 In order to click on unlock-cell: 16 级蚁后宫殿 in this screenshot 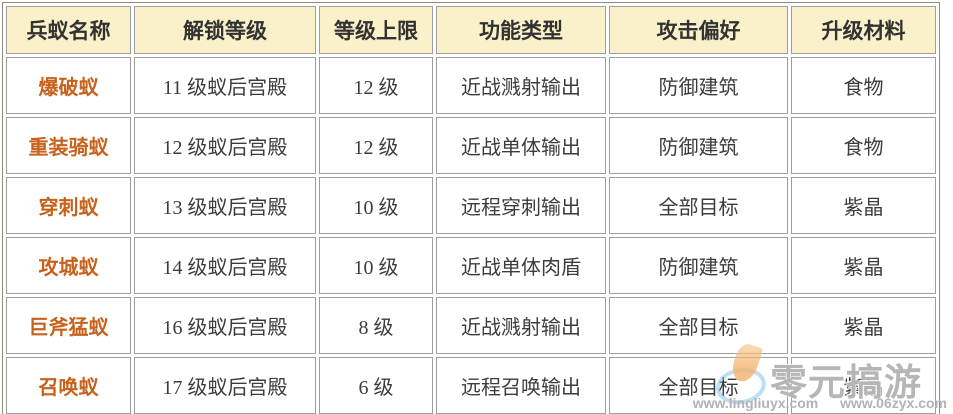, I will do `click(225, 325)`.